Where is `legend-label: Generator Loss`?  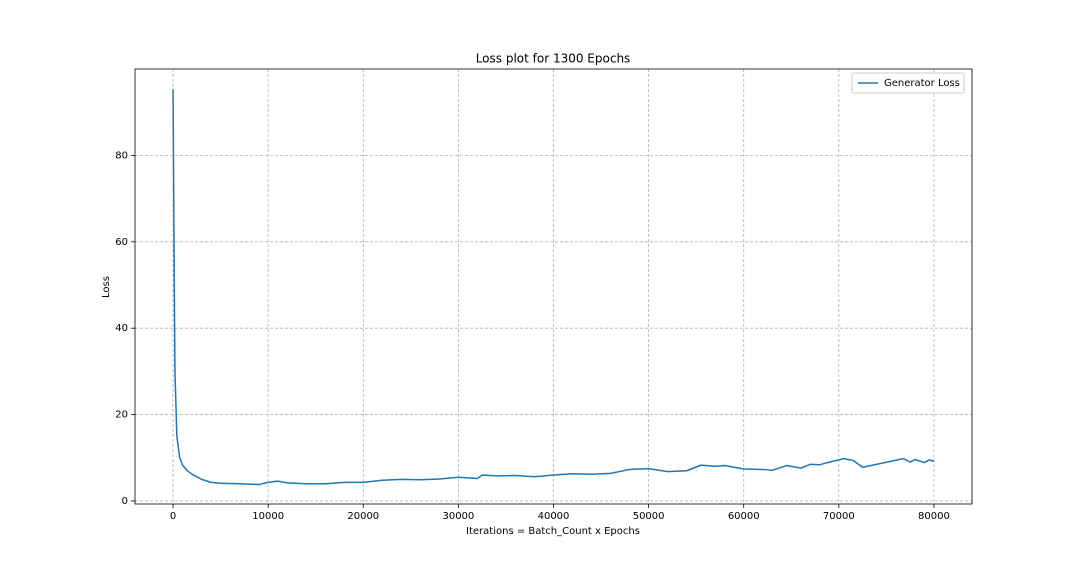 legend-label: Generator Loss is located at coordinates (922, 83).